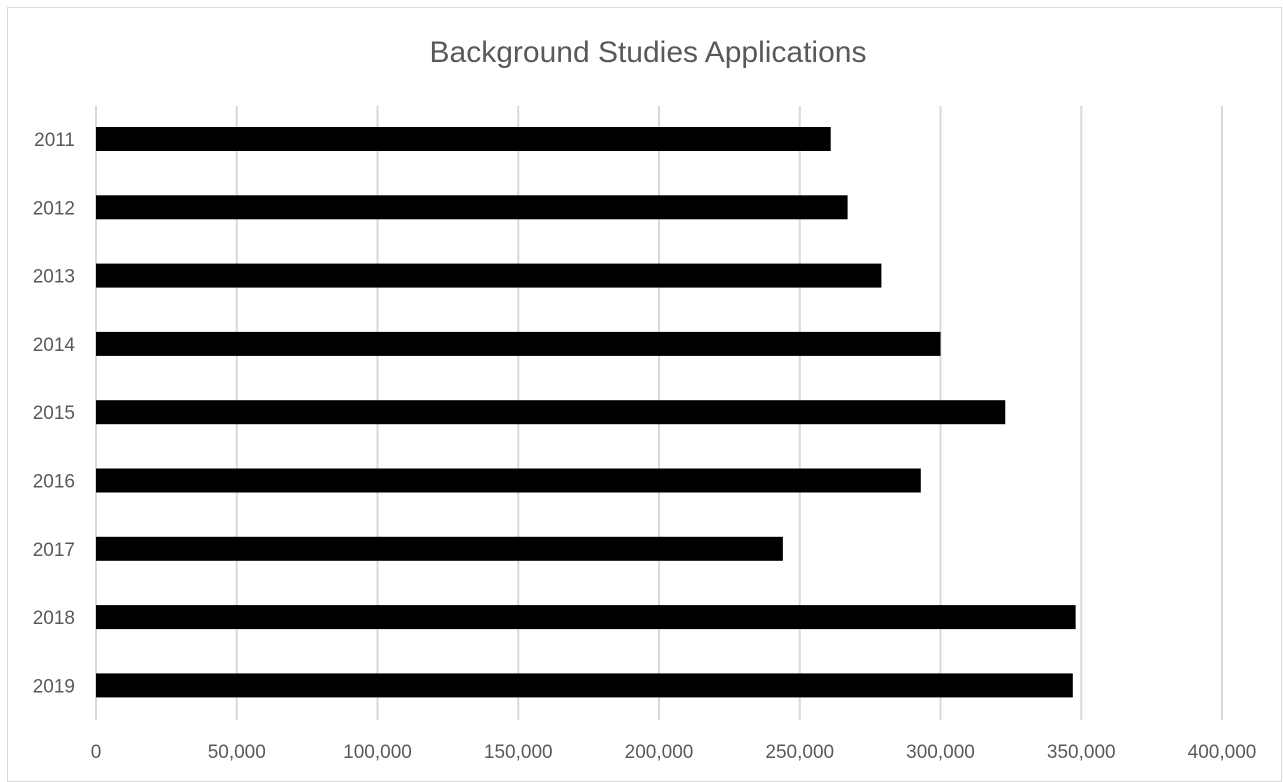 This screenshot has width=1283, height=782. Describe the element at coordinates (439, 548) in the screenshot. I see `bar-2017` at that location.